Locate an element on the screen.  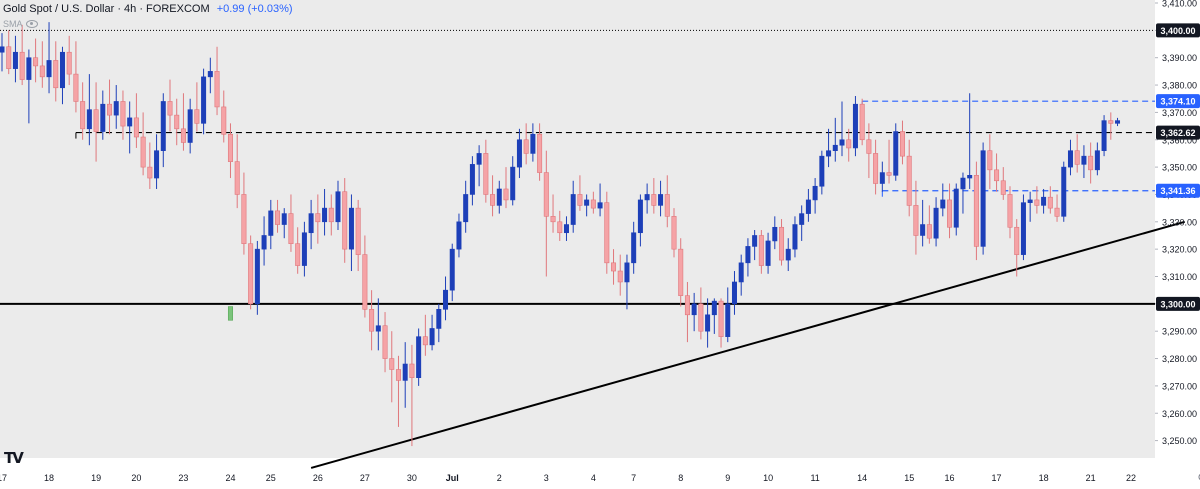
x-tick-label: 30 is located at coordinates (412, 478).